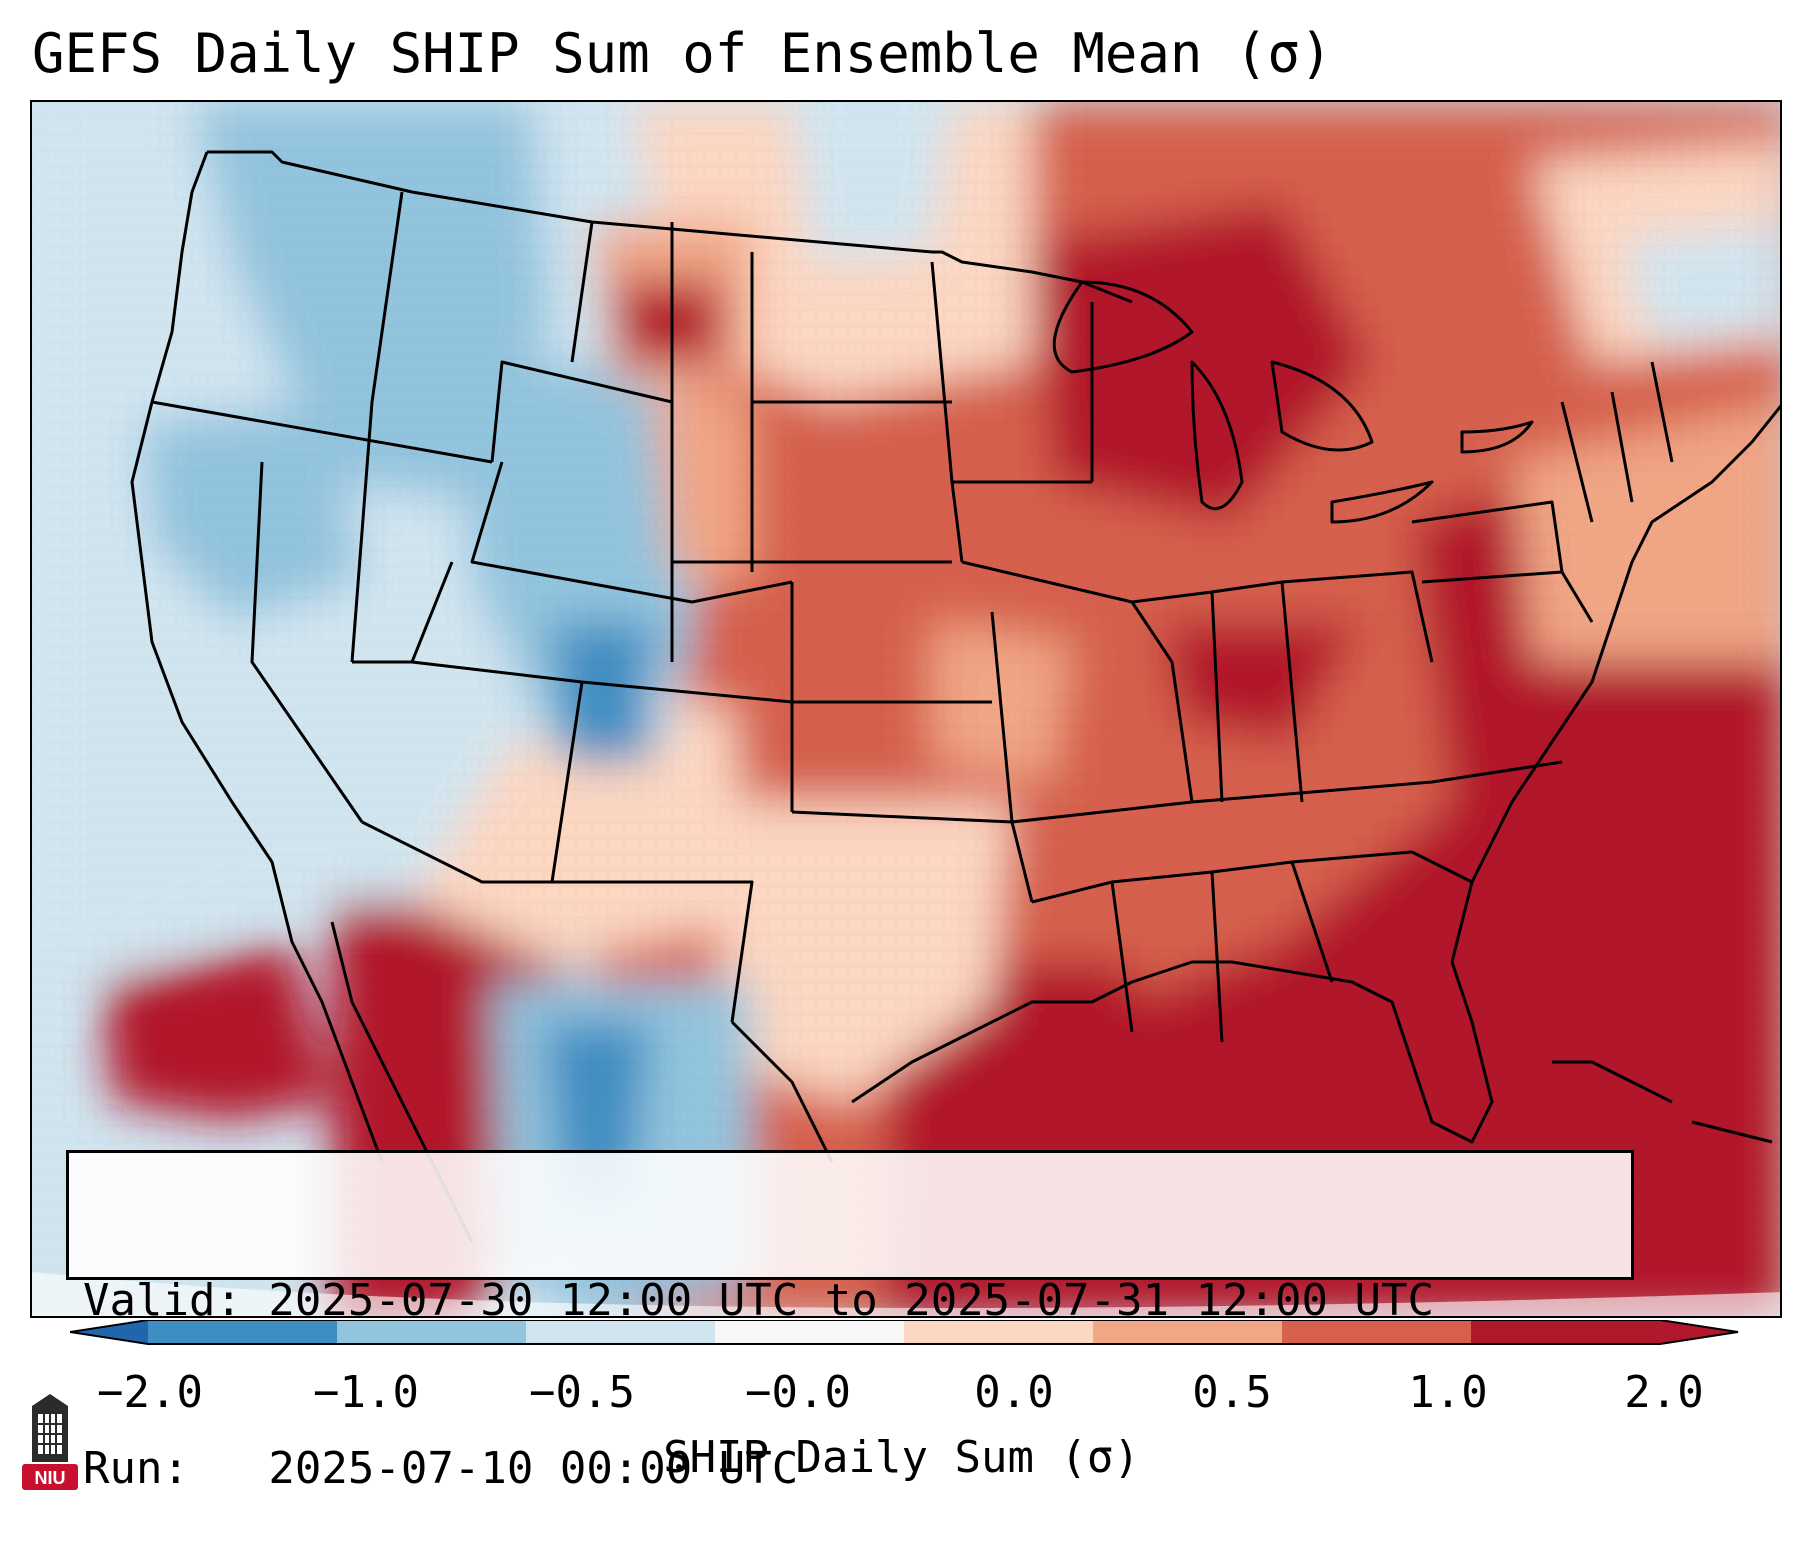 This screenshot has width=1803, height=1553. What do you see at coordinates (150, 1392) in the screenshot?
I see `colorbar-tick: −2.0` at bounding box center [150, 1392].